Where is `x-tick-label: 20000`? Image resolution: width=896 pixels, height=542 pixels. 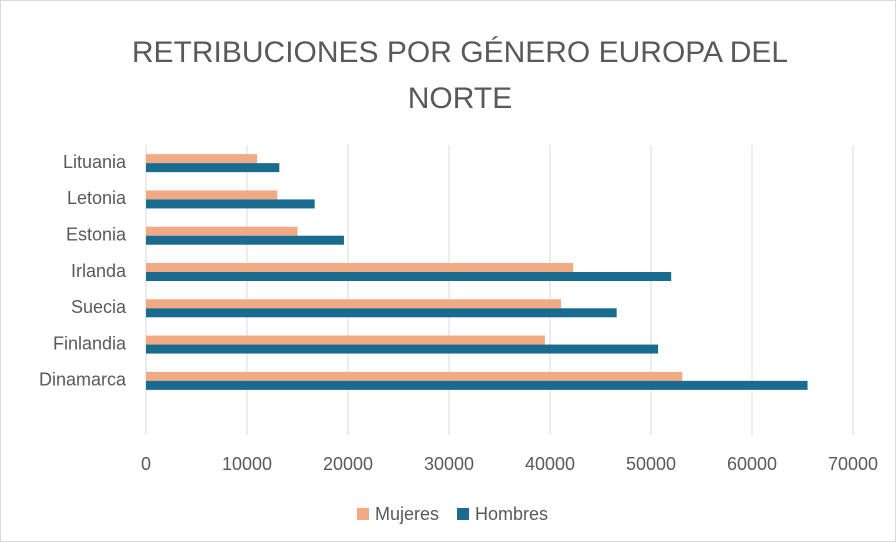 x-tick-label: 20000 is located at coordinates (348, 464).